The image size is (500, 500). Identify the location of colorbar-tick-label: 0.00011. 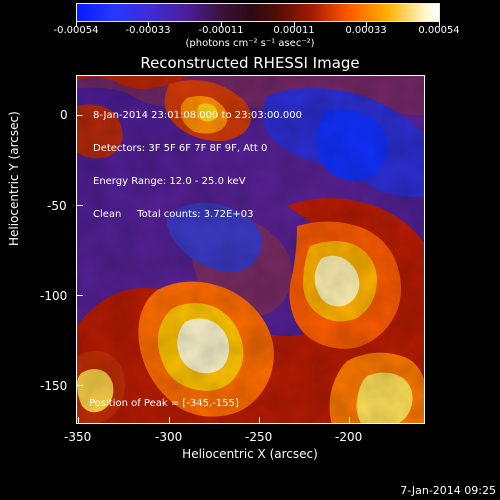
(294, 30).